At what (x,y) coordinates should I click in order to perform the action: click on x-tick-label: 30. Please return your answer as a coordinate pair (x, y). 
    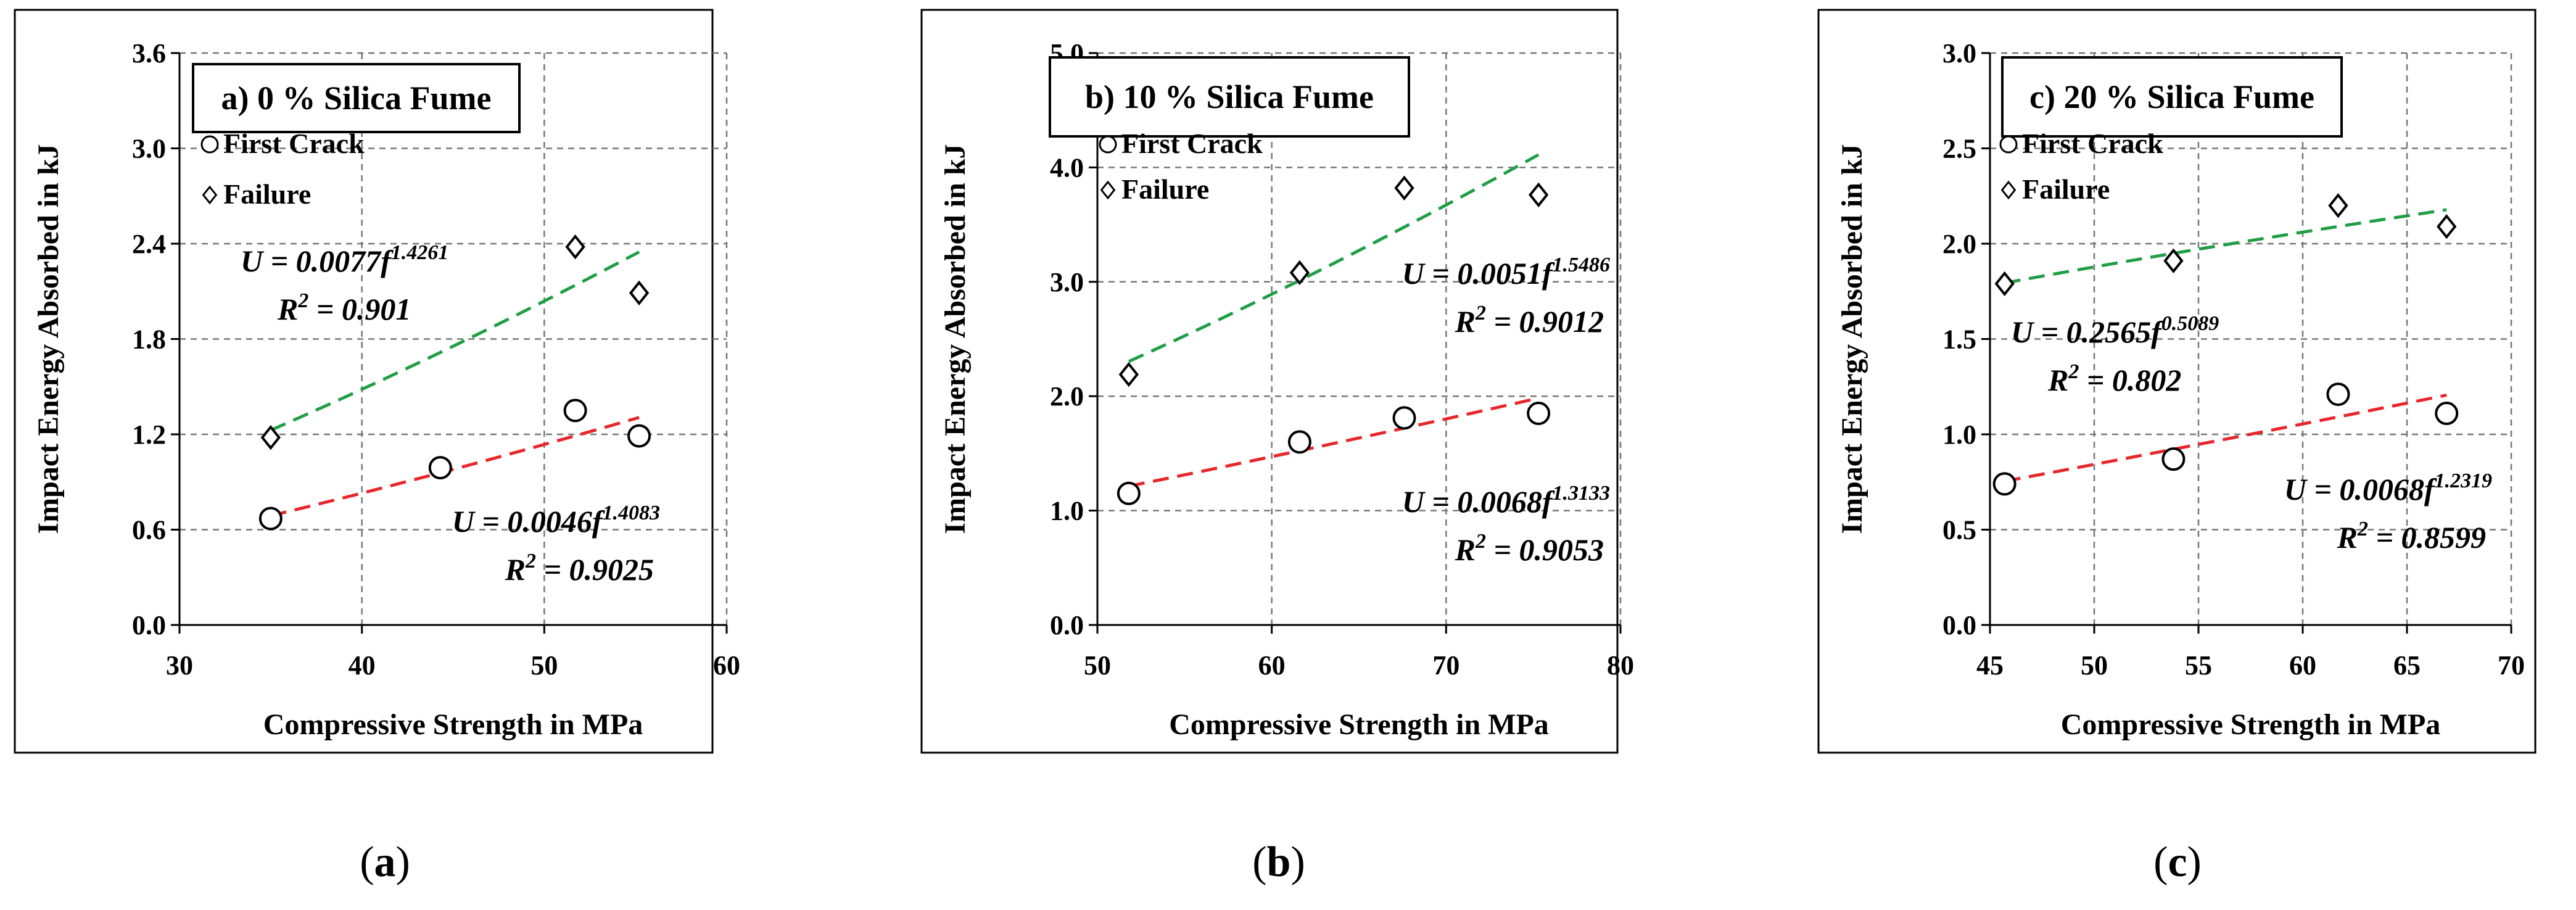
    Looking at the image, I should click on (179, 665).